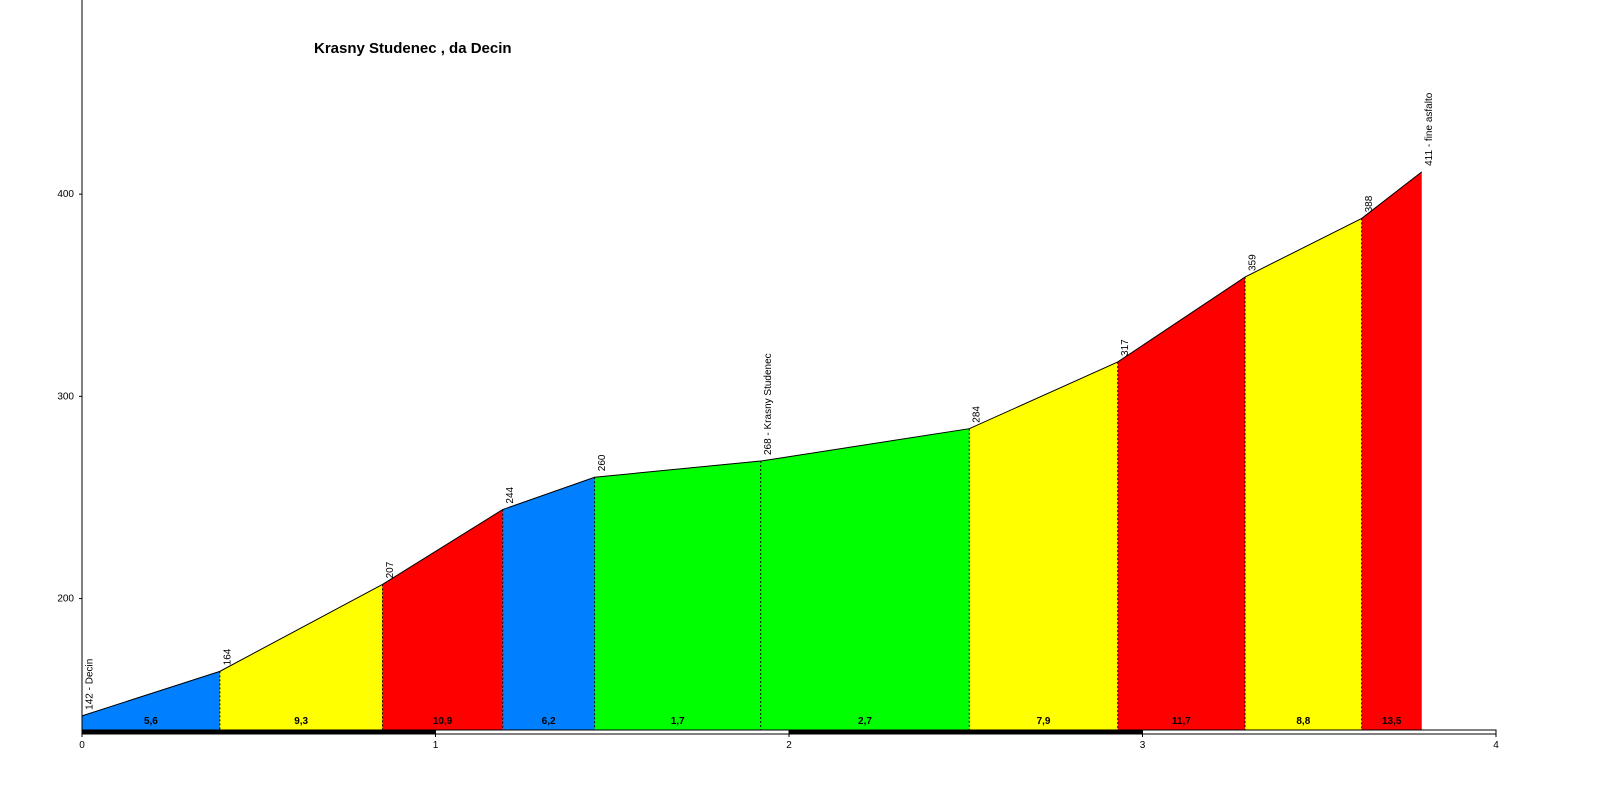  I want to click on point-label: 244, so click(510, 494).